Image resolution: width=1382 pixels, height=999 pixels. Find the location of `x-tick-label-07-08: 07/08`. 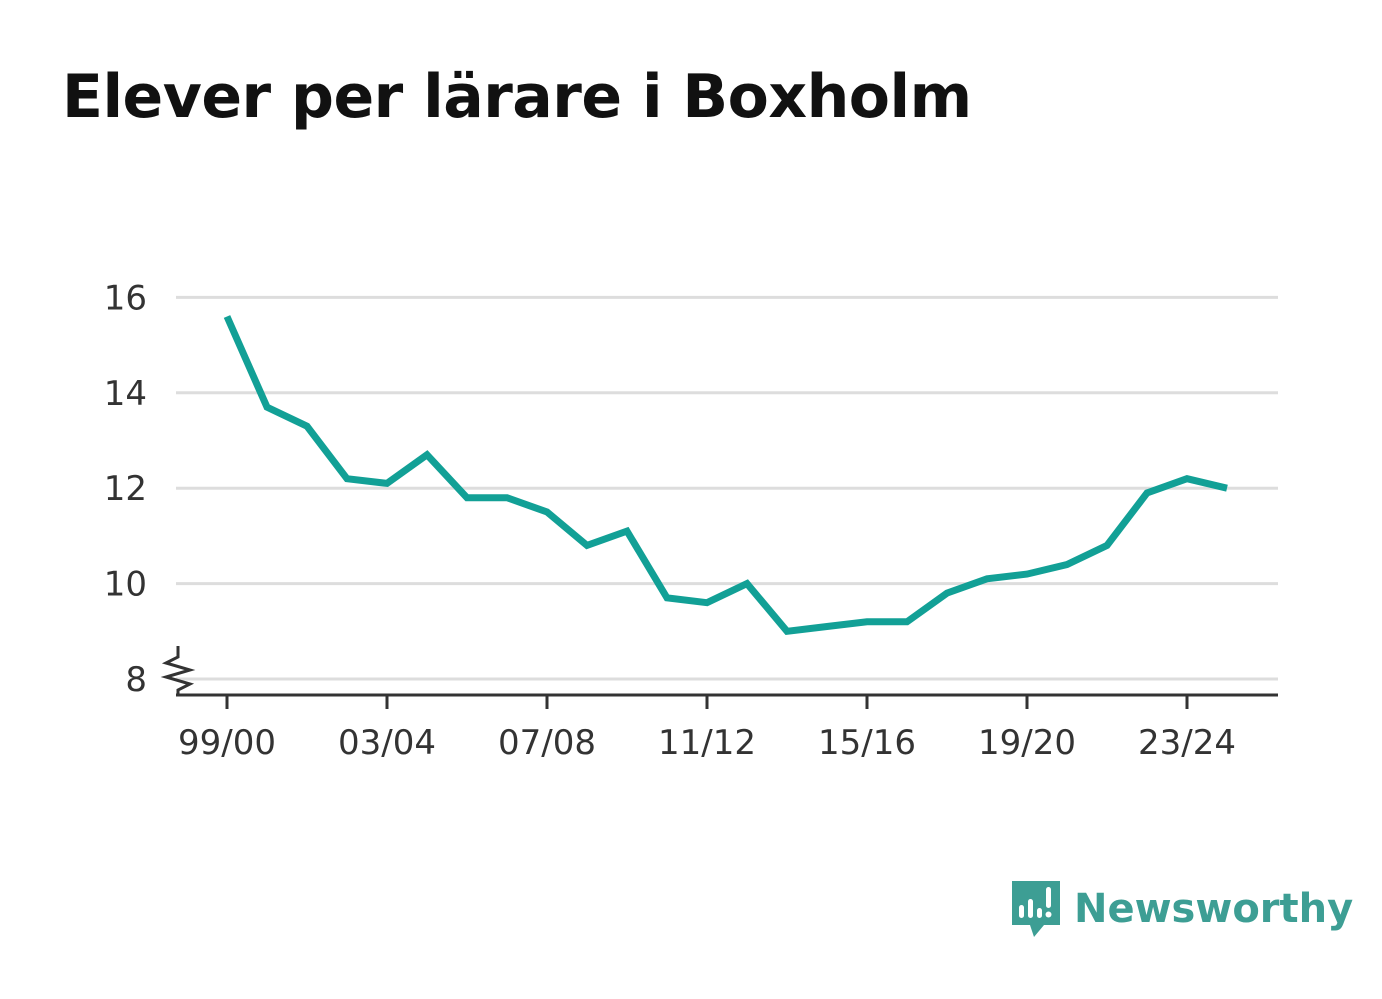

x-tick-label-07-08: 07/08 is located at coordinates (547, 743).